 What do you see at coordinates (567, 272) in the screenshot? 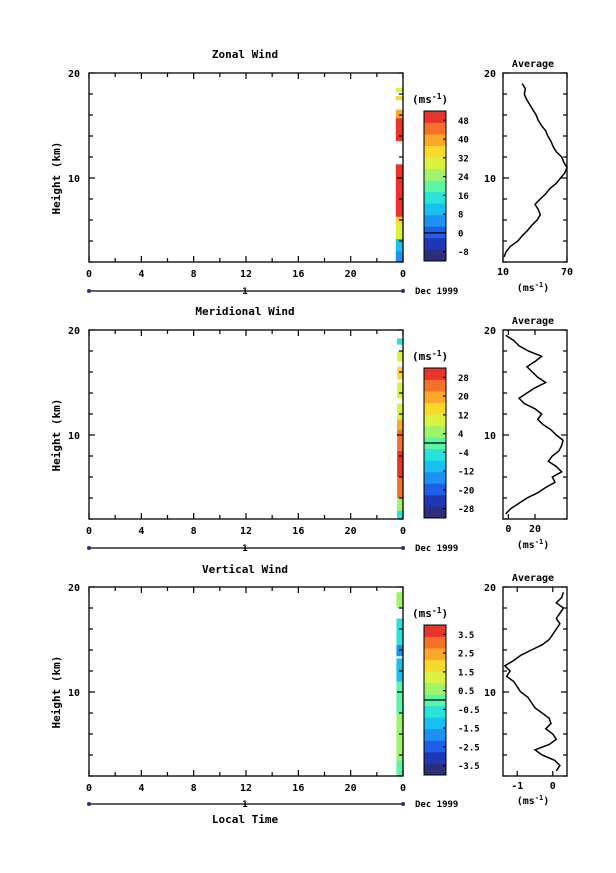
I see `avg-x-tick-label: 70` at bounding box center [567, 272].